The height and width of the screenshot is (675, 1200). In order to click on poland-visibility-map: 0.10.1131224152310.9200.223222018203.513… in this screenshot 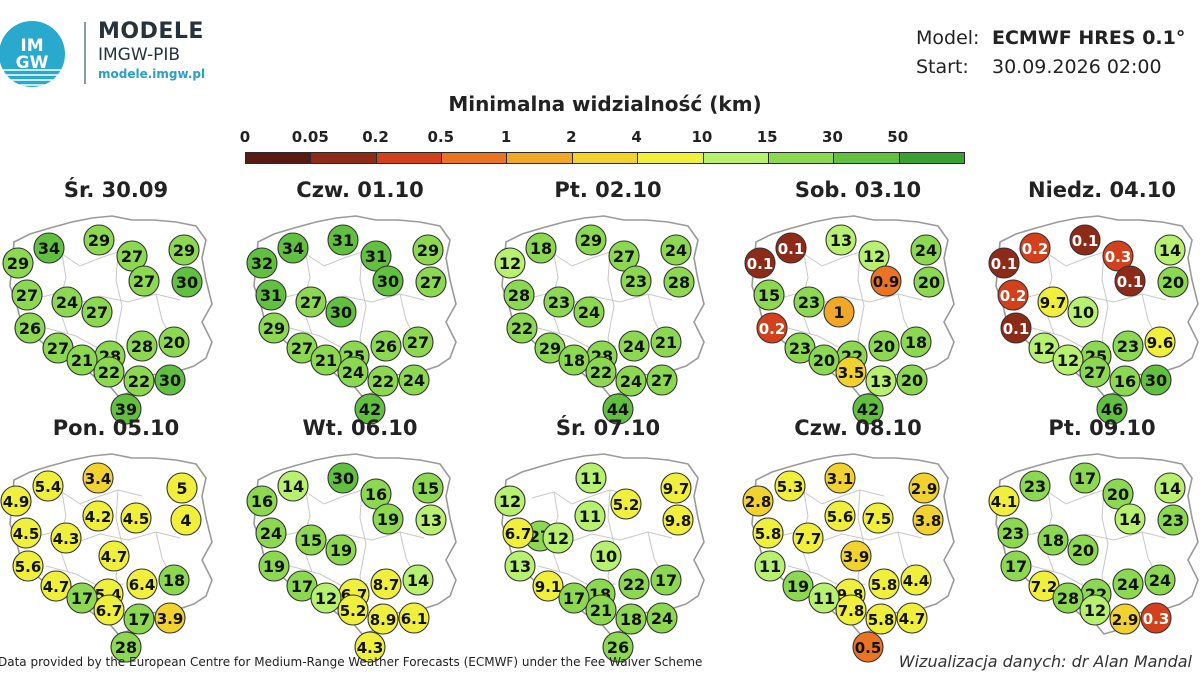, I will do `click(849, 320)`.